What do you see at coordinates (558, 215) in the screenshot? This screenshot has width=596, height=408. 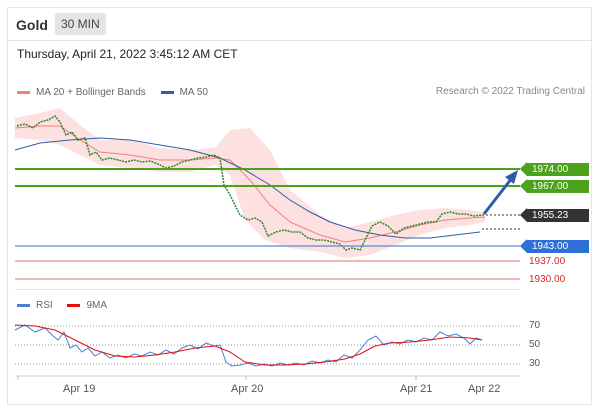 I see `current-price-label: 1955.23` at bounding box center [558, 215].